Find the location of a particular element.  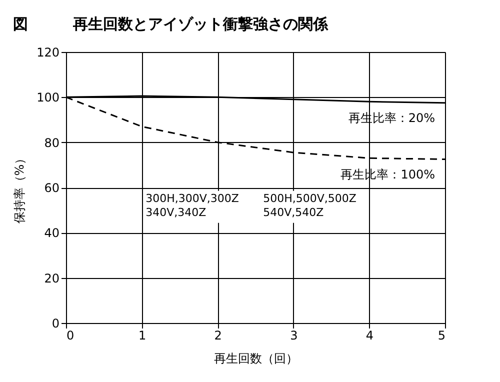

chart-title: 図 再生回数とアイゾット衝撃強さの関係 is located at coordinates (171, 24).